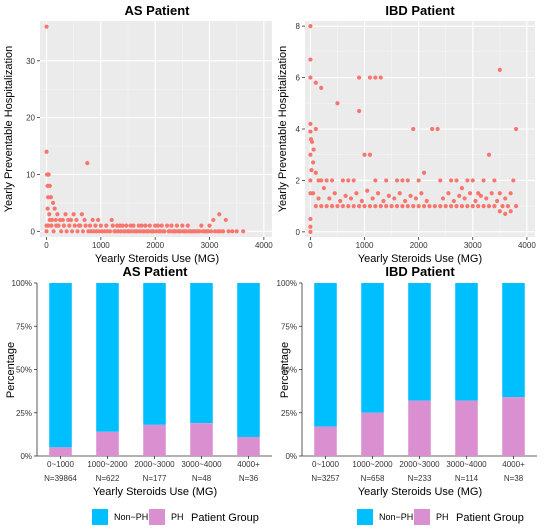  What do you see at coordinates (264, 245) in the screenshot?
I see `x-tick-label: 4000` at bounding box center [264, 245].